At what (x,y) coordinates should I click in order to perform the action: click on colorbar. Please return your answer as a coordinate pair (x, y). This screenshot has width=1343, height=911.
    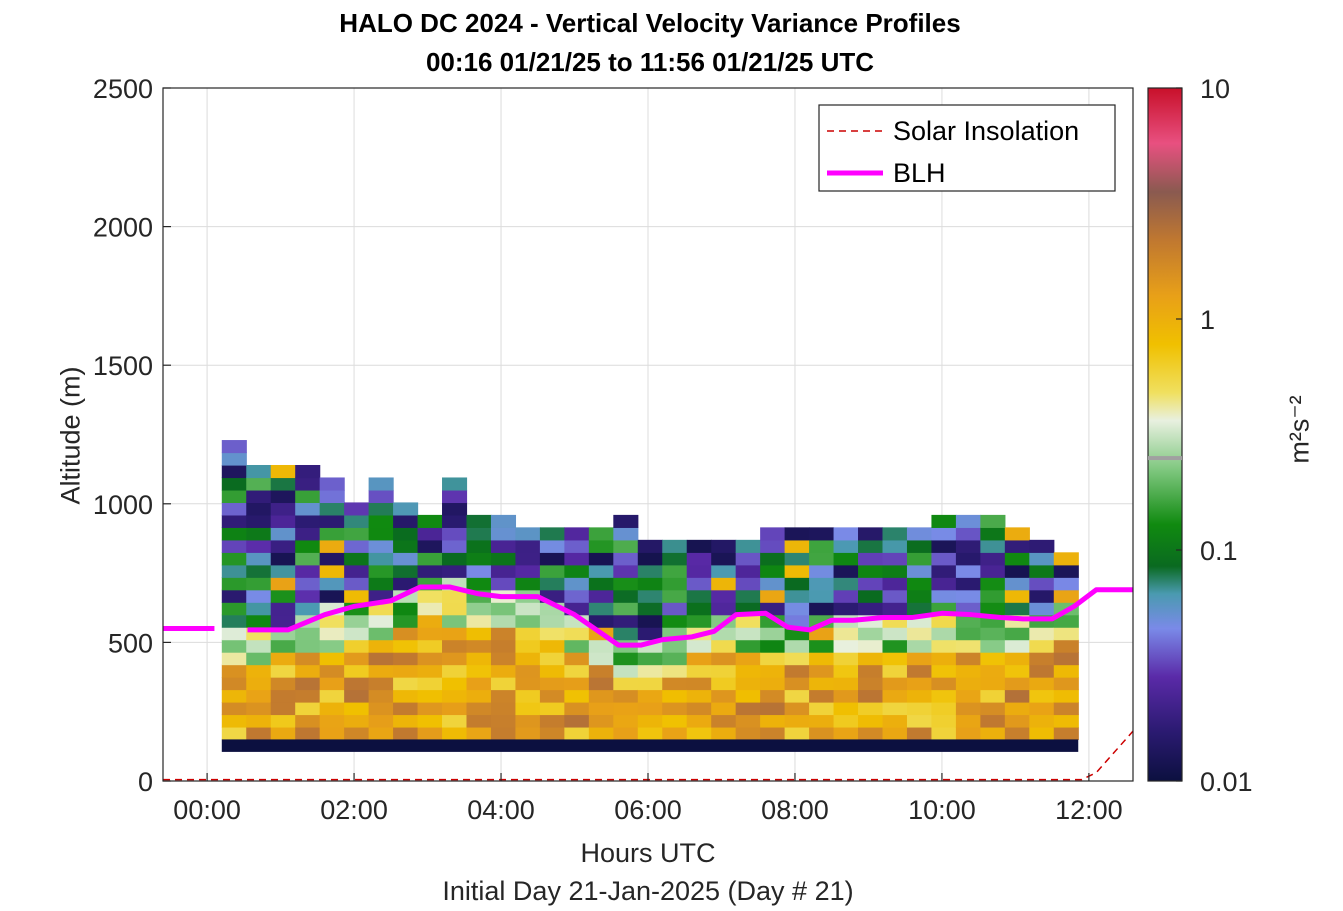
    Looking at the image, I should click on (1165, 434).